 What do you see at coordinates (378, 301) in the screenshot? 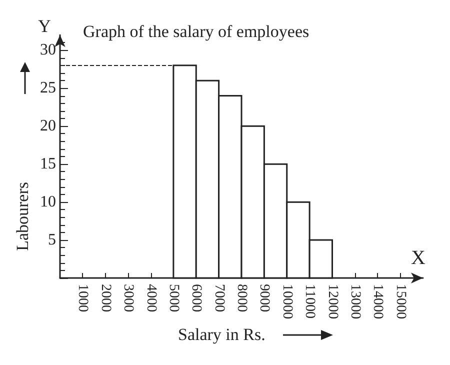
I see `x-tick-label: 14000` at bounding box center [378, 301].